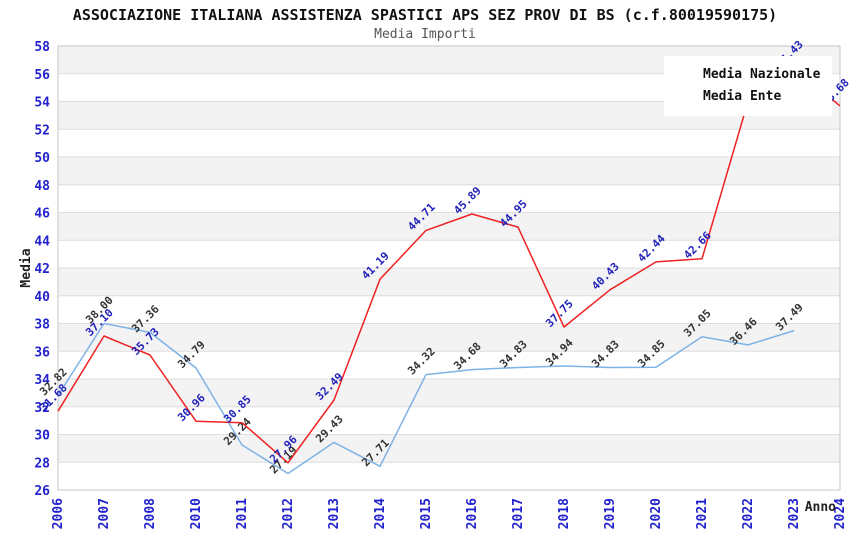 The height and width of the screenshot is (550, 850). Describe the element at coordinates (685, 74) in the screenshot. I see `legend-swatch-nazionale-icon` at that location.